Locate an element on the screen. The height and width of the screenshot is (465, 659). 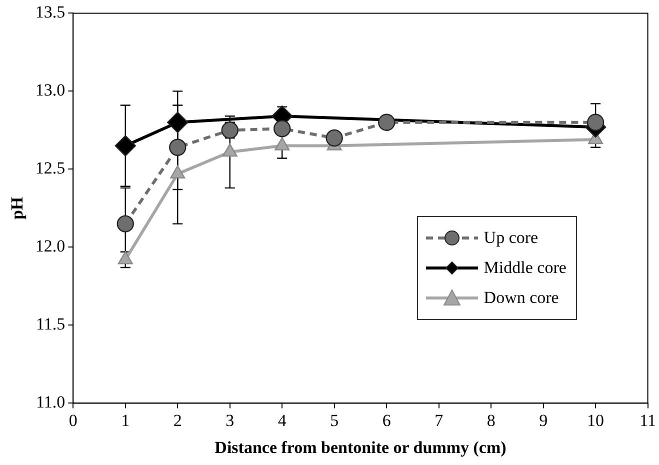
y-axis-title: pH is located at coordinates (17, 208).